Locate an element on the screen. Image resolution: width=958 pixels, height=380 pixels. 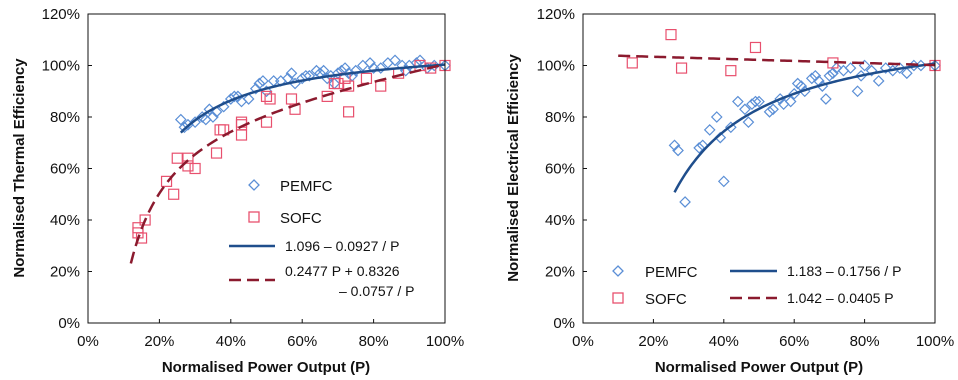
thermal-y-axis-label: Normalised Thermal Efficiency is located at coordinates (19, 168).